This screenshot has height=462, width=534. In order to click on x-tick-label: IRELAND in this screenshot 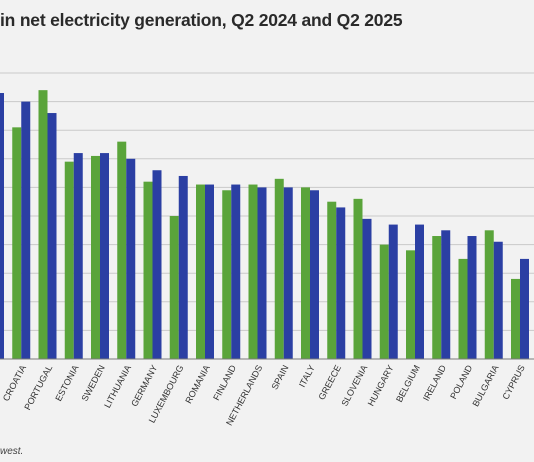, I will do `click(434, 383)`.